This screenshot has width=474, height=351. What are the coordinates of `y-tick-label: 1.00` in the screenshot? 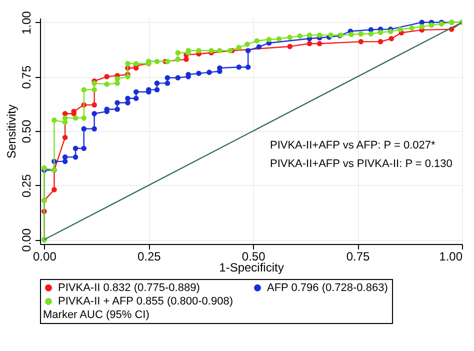 It's located at (27, 22).